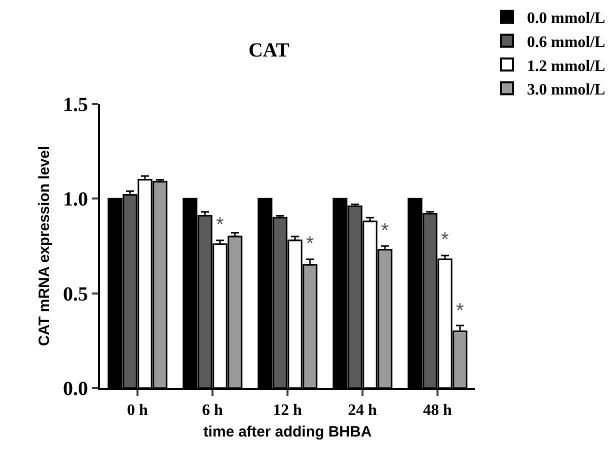  I want to click on legend-label: 0.0 mmol/L, so click(566, 19).